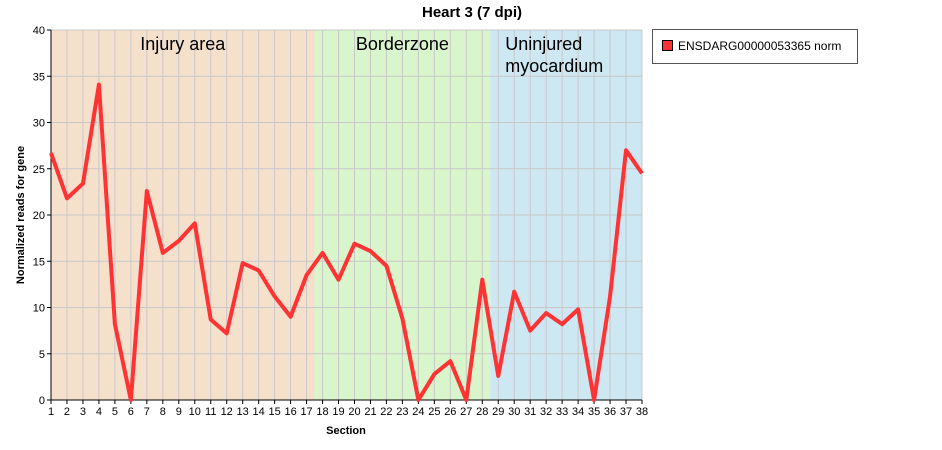 This screenshot has width=942, height=450. I want to click on x-tick-label: 19, so click(338, 412).